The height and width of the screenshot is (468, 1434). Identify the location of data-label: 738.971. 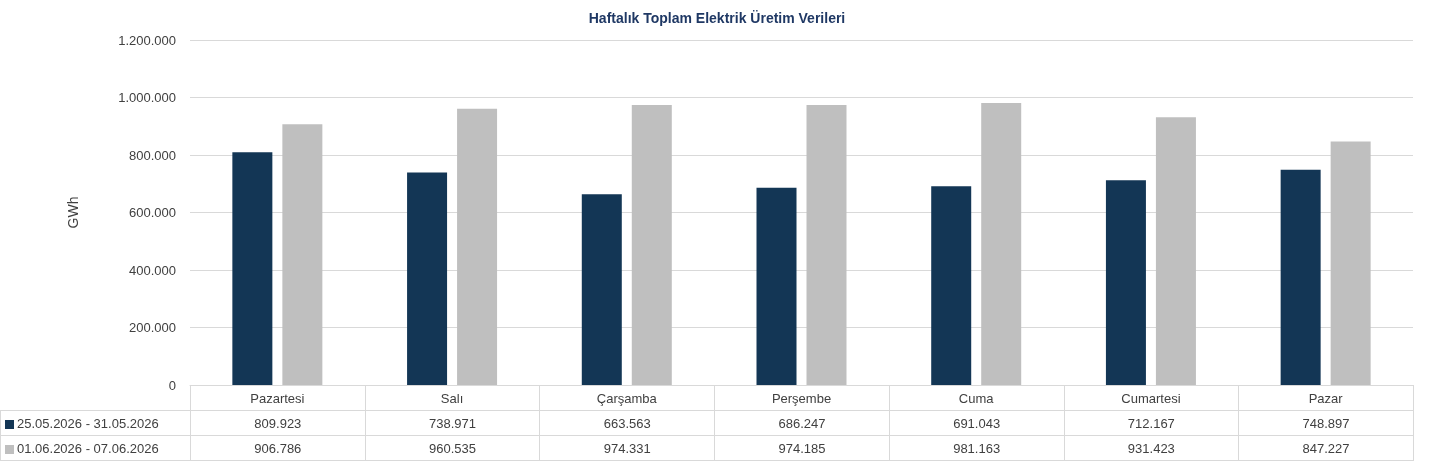
(452, 423).